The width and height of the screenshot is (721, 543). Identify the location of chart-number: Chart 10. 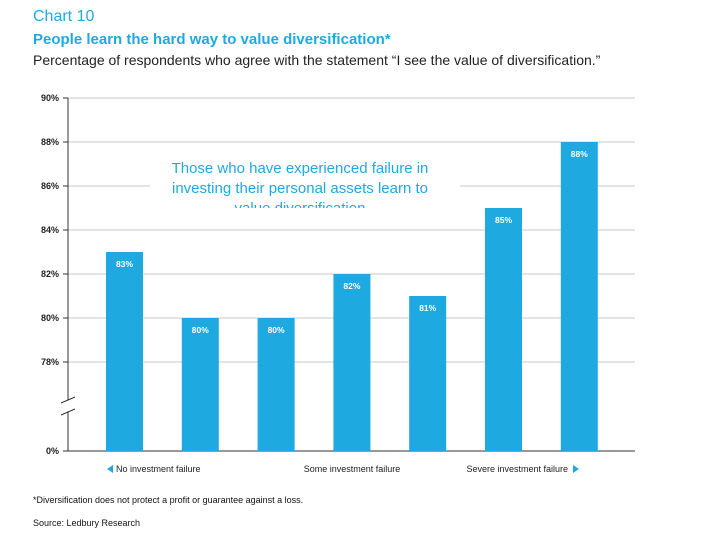
(64, 16).